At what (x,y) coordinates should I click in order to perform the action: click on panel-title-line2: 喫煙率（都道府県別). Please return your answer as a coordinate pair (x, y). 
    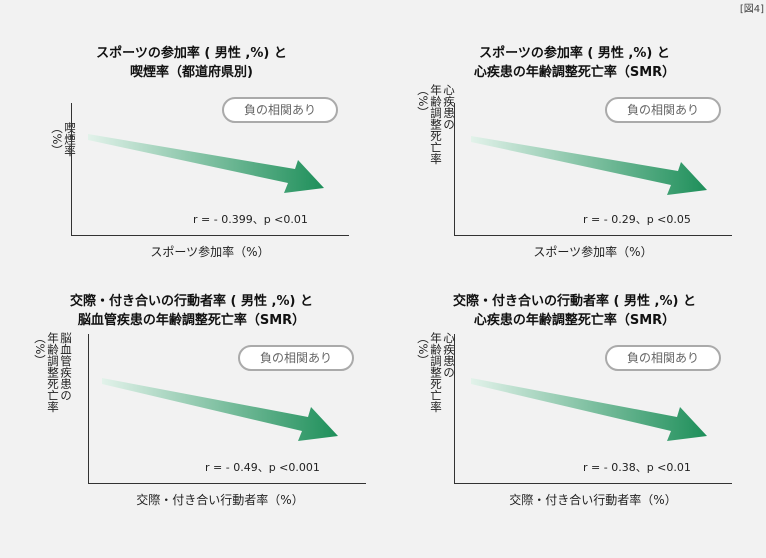
    Looking at the image, I should click on (191, 72).